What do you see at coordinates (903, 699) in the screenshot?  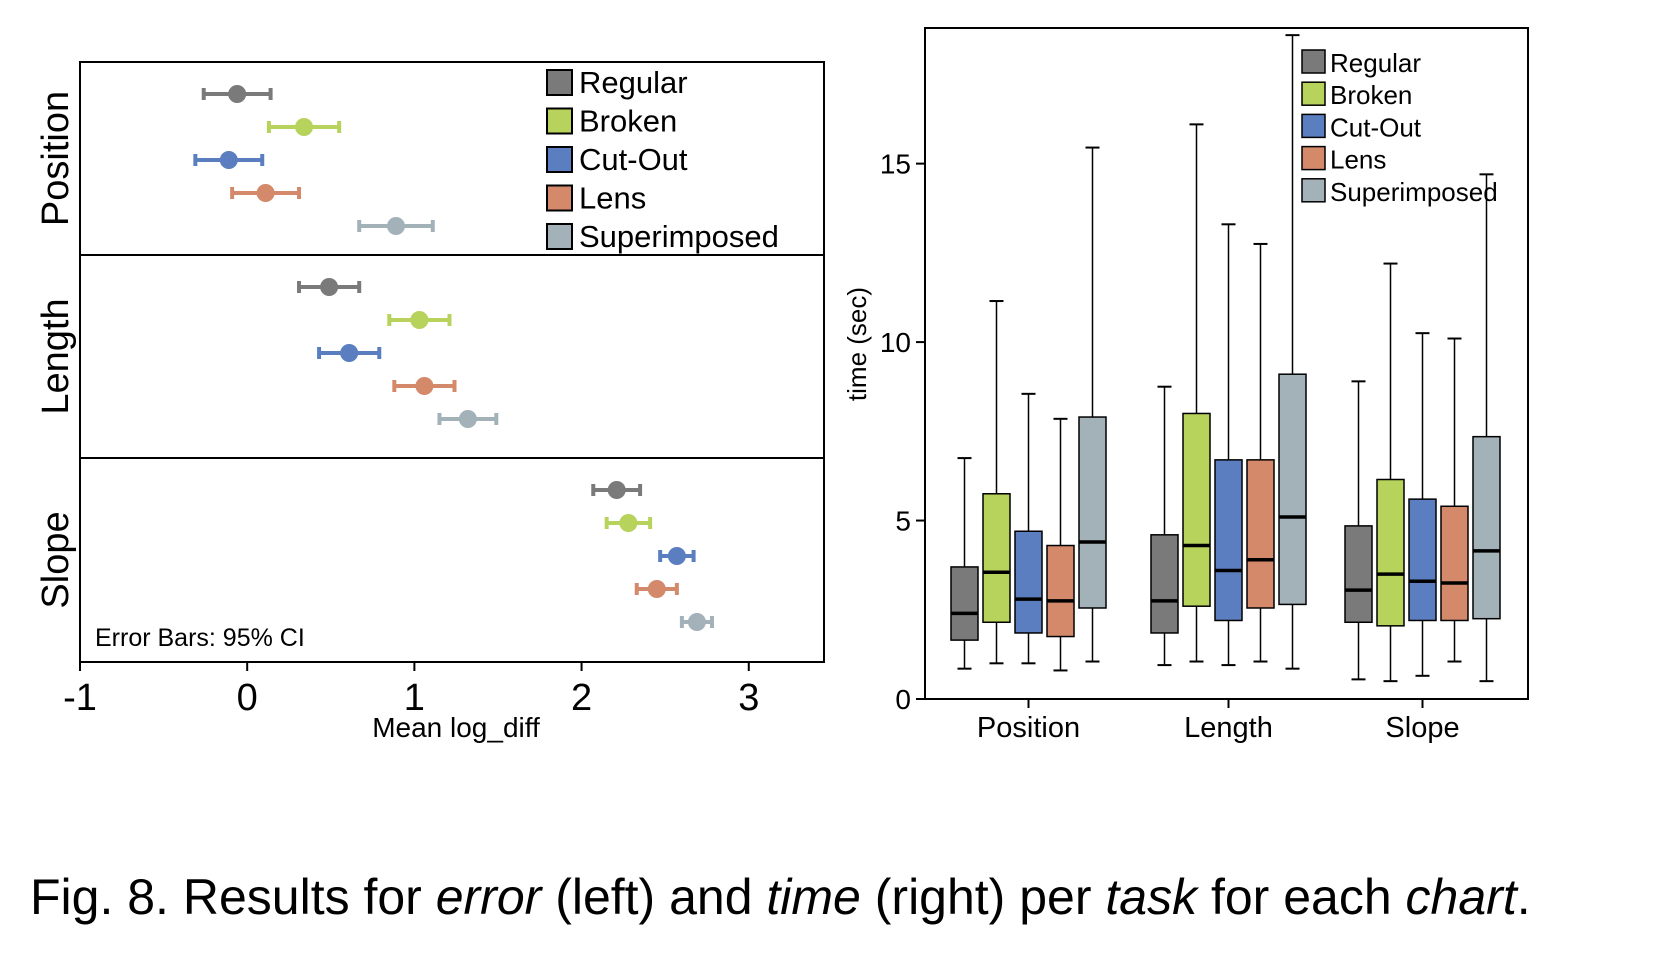 I see `y-tick-label: 0` at bounding box center [903, 699].